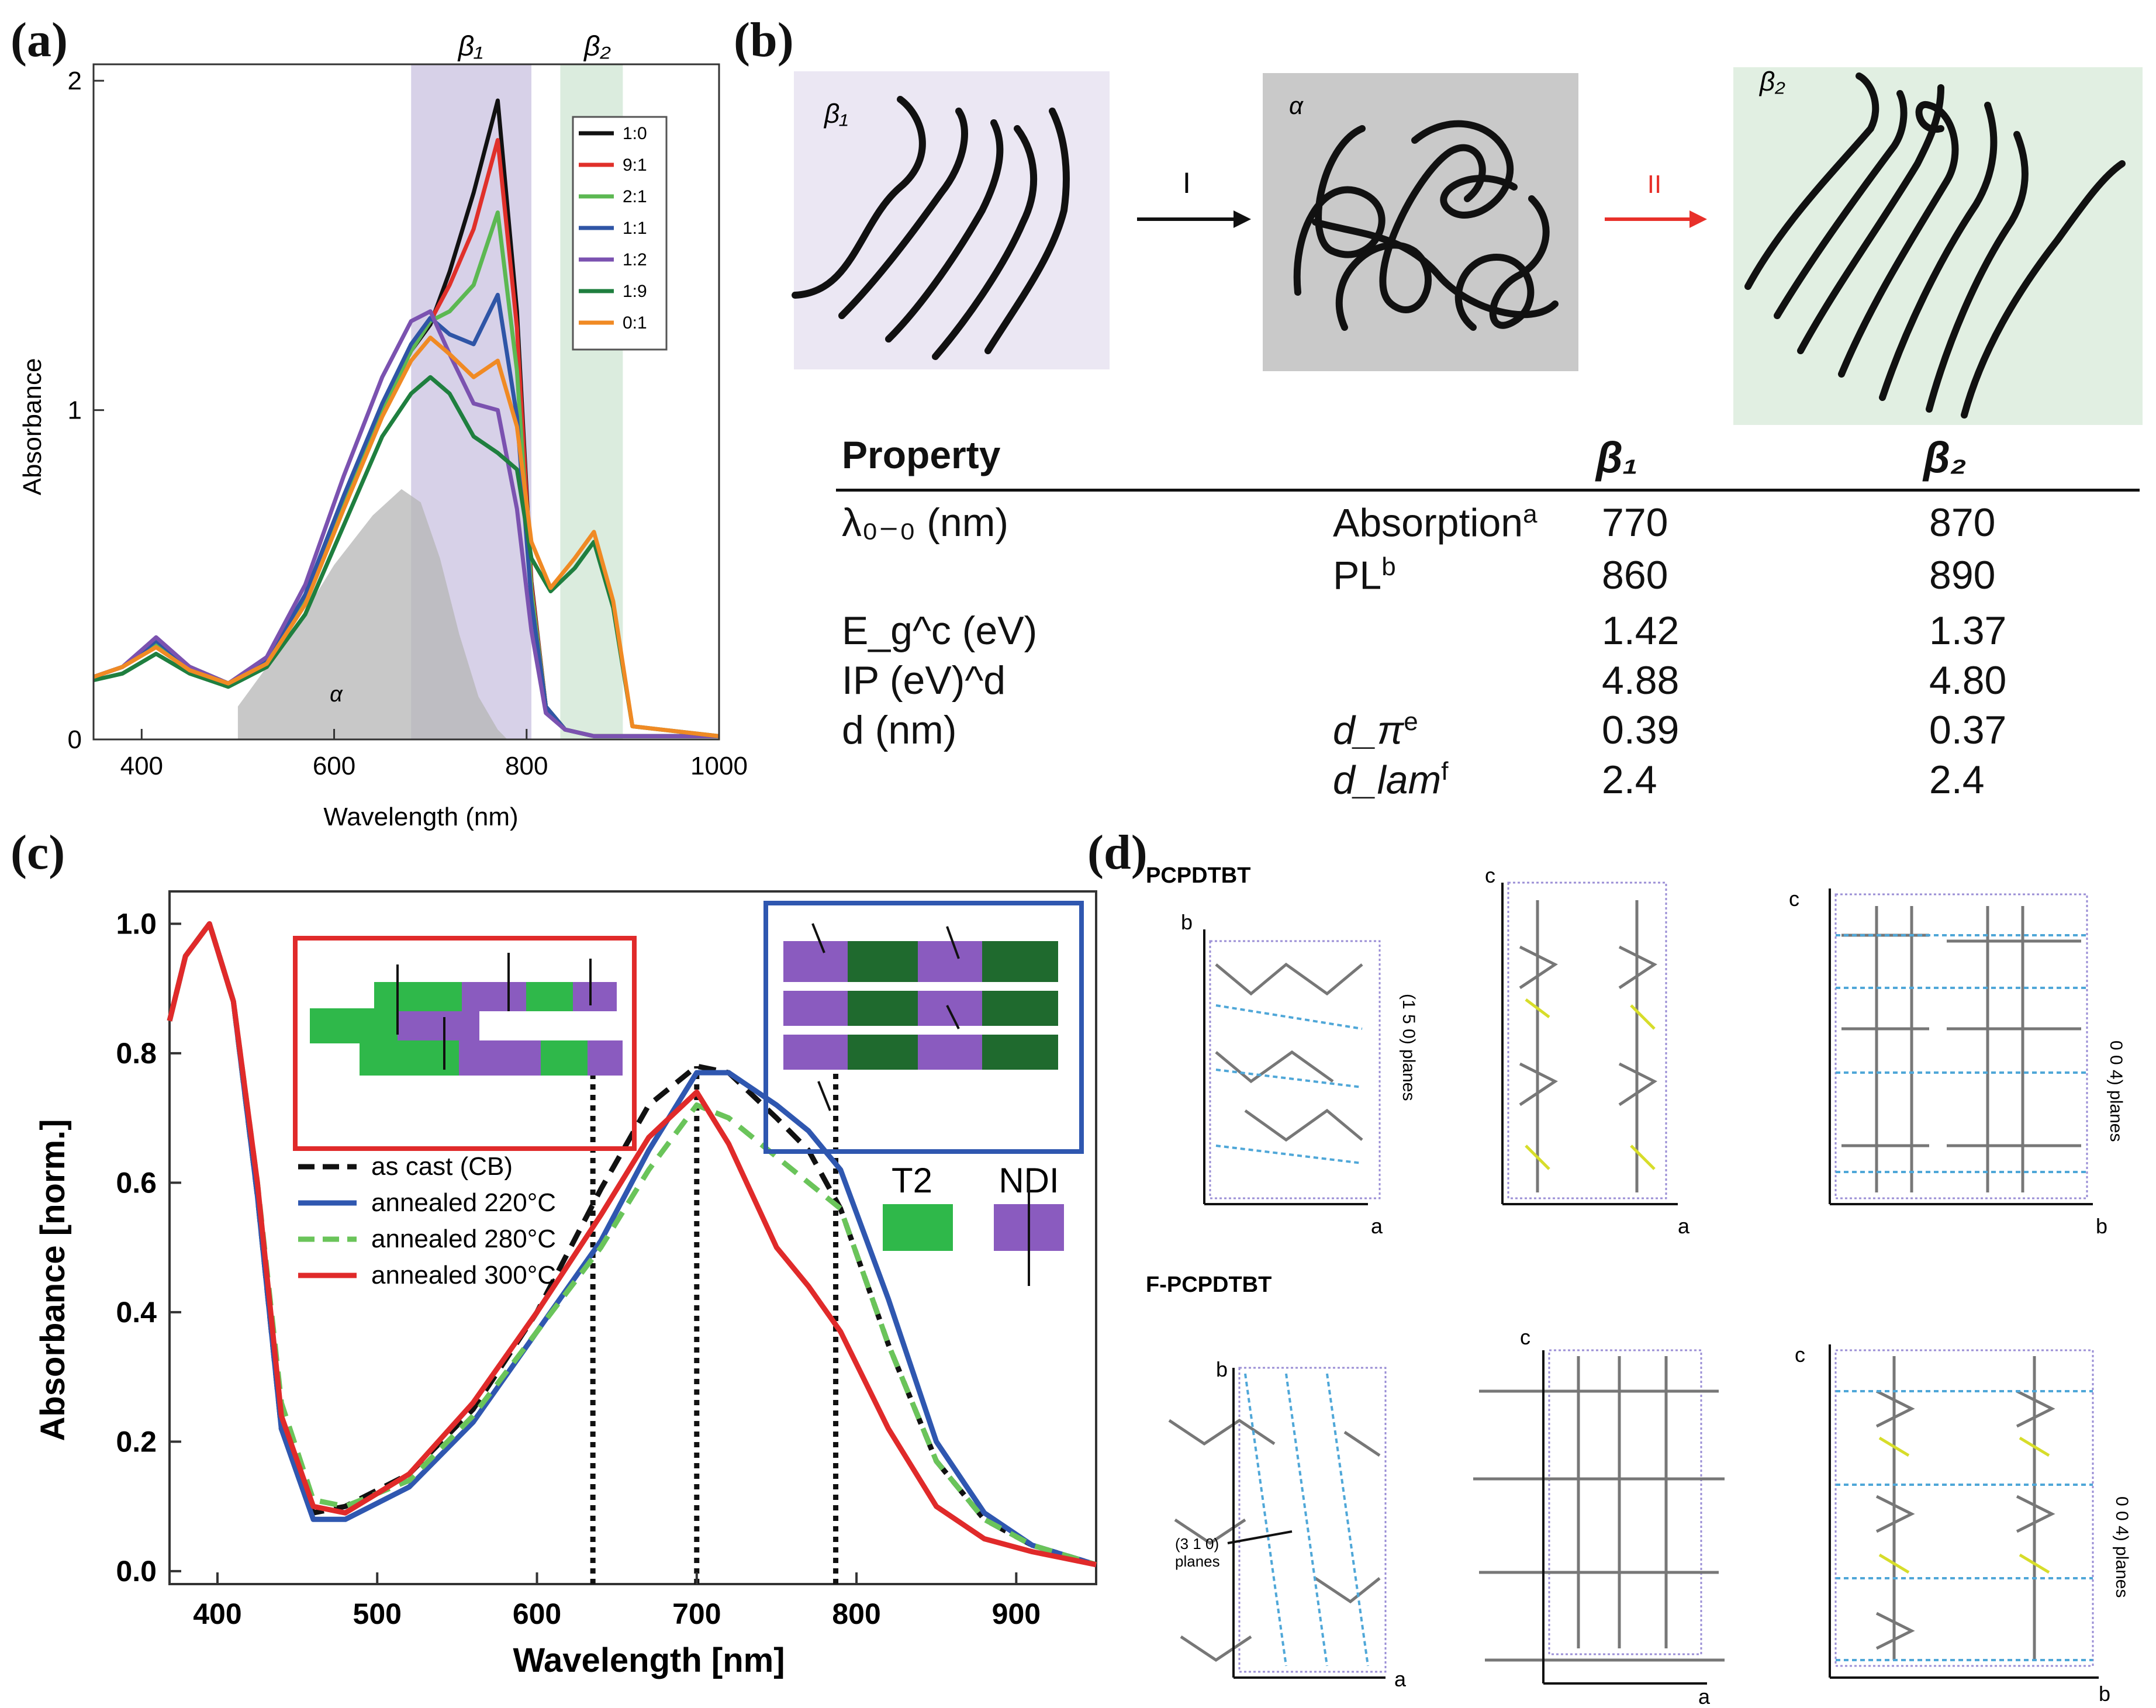 This screenshot has height=1708, width=2156. What do you see at coordinates (1222, 1369) in the screenshot?
I see `axis-label-b-4: b` at bounding box center [1222, 1369].